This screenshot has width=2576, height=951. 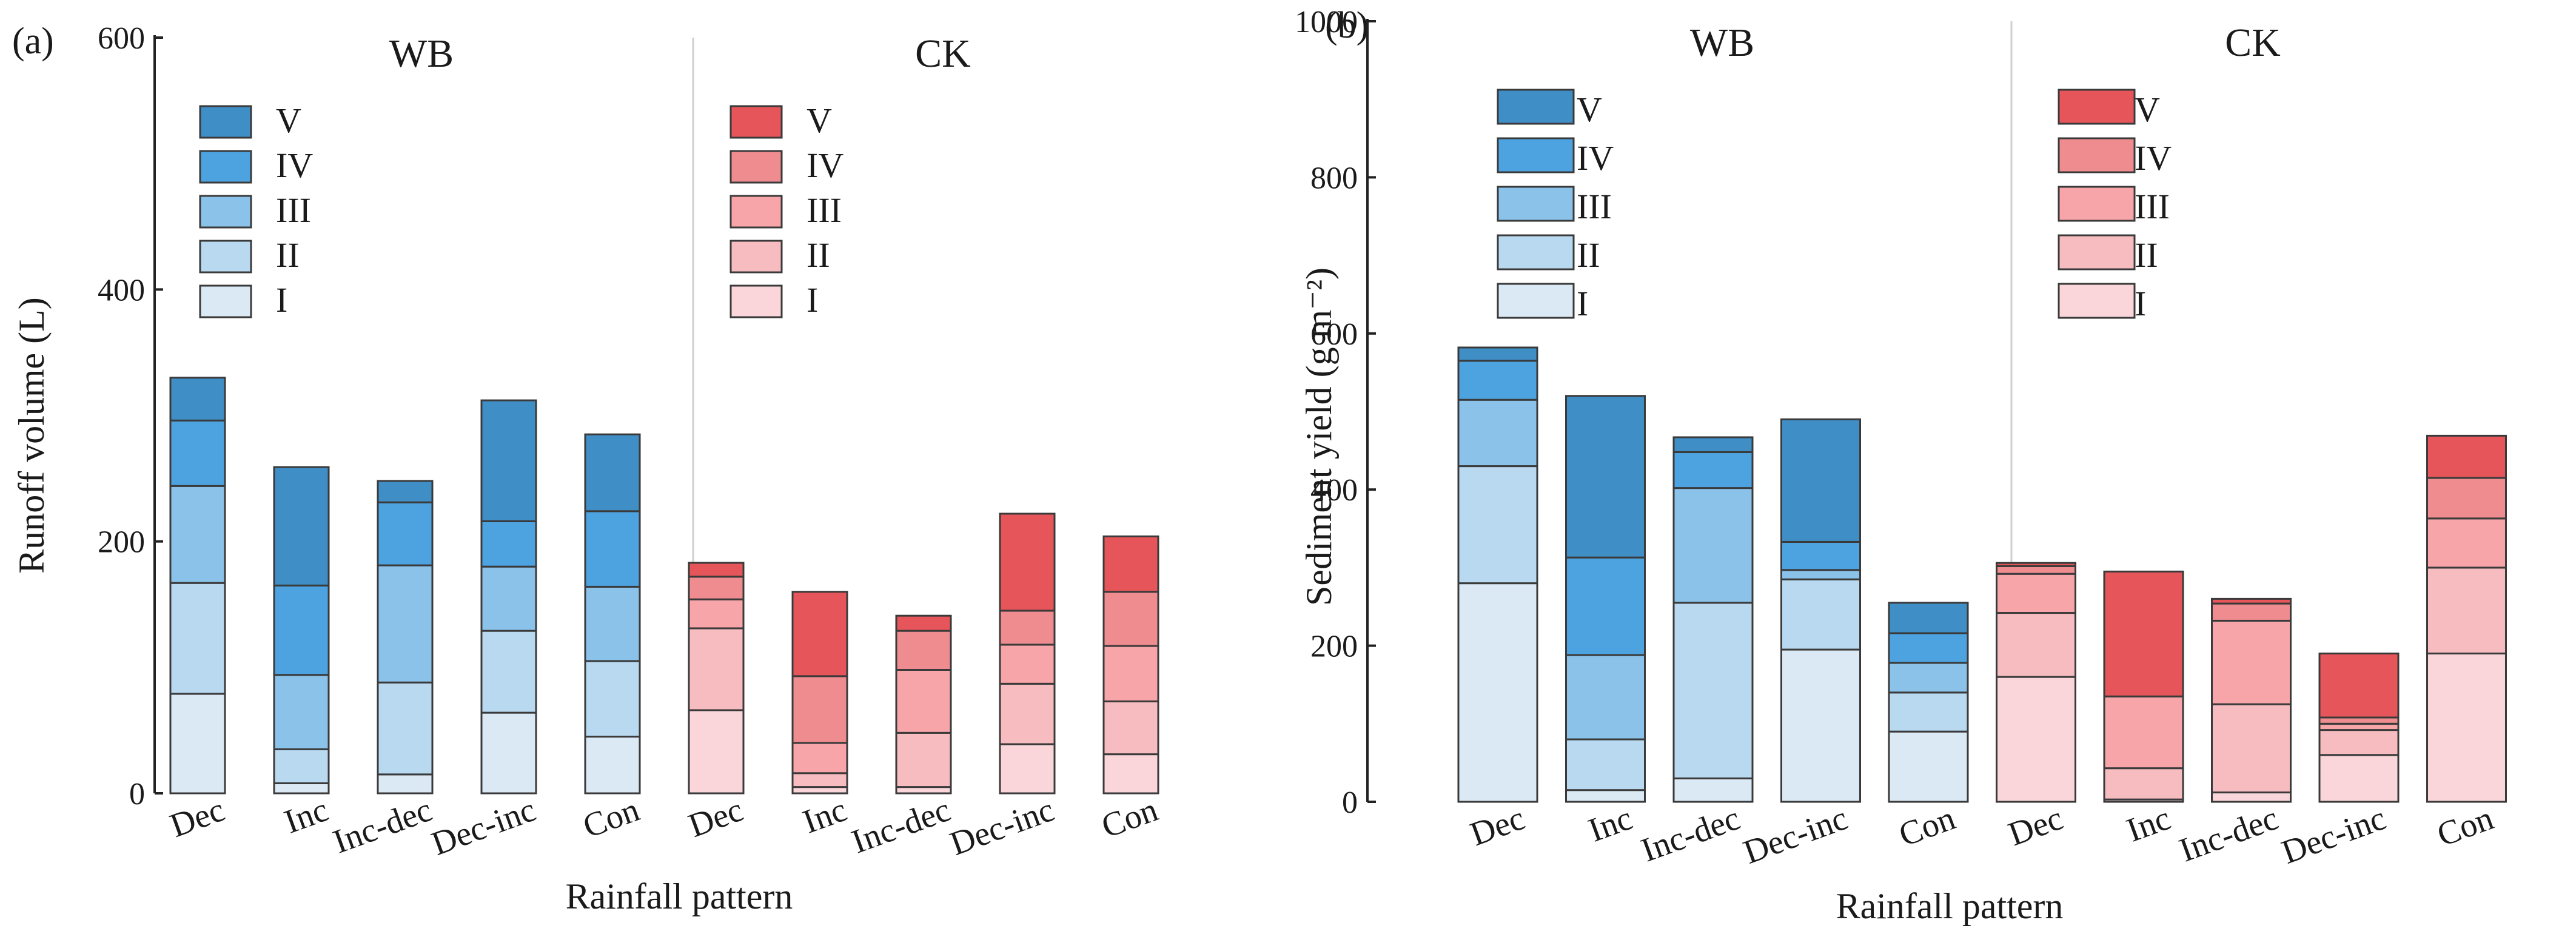 What do you see at coordinates (1130, 774) in the screenshot?
I see `panel-a-bar-ck-con-i` at bounding box center [1130, 774].